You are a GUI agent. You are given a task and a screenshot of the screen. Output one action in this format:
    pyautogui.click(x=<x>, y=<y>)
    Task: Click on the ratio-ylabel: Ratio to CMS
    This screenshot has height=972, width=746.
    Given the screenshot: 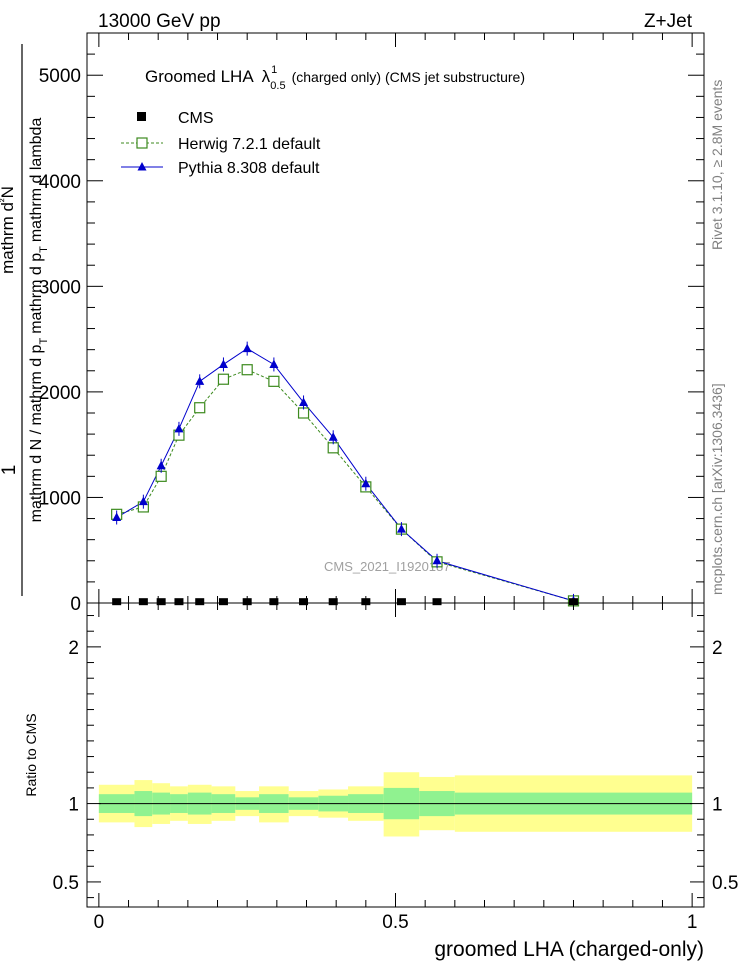 What is the action you would take?
    pyautogui.click(x=31, y=754)
    